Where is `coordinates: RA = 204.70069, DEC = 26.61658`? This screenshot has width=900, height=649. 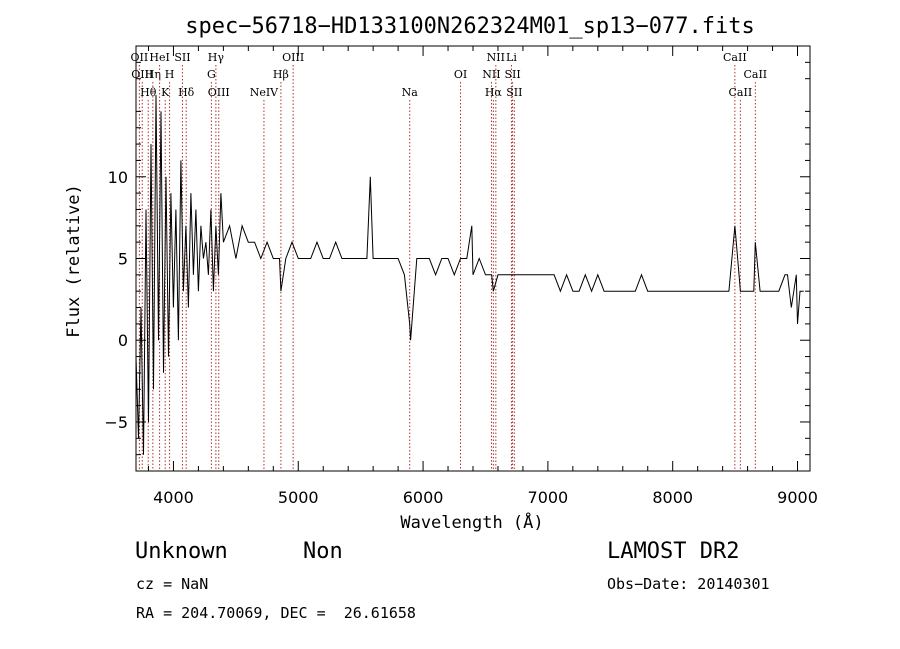 coordinates: RA = 204.70069, DEC = 26.61658 is located at coordinates (276, 613).